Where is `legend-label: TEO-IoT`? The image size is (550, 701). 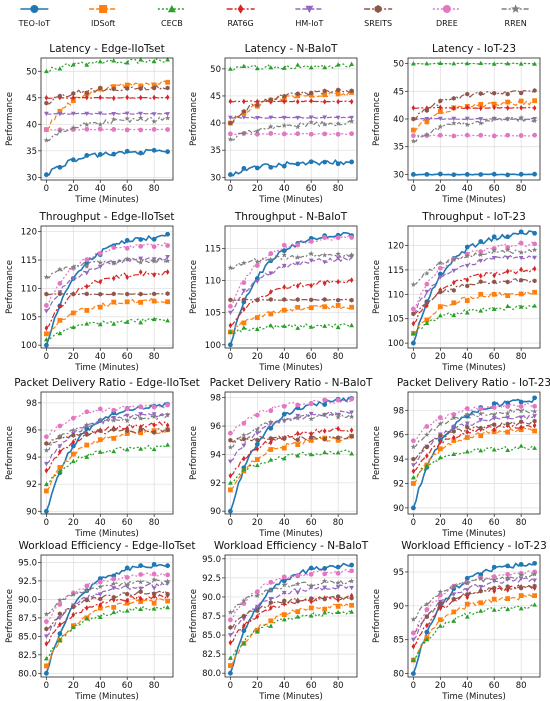 legend-label: TEO-IoT is located at coordinates (34, 23).